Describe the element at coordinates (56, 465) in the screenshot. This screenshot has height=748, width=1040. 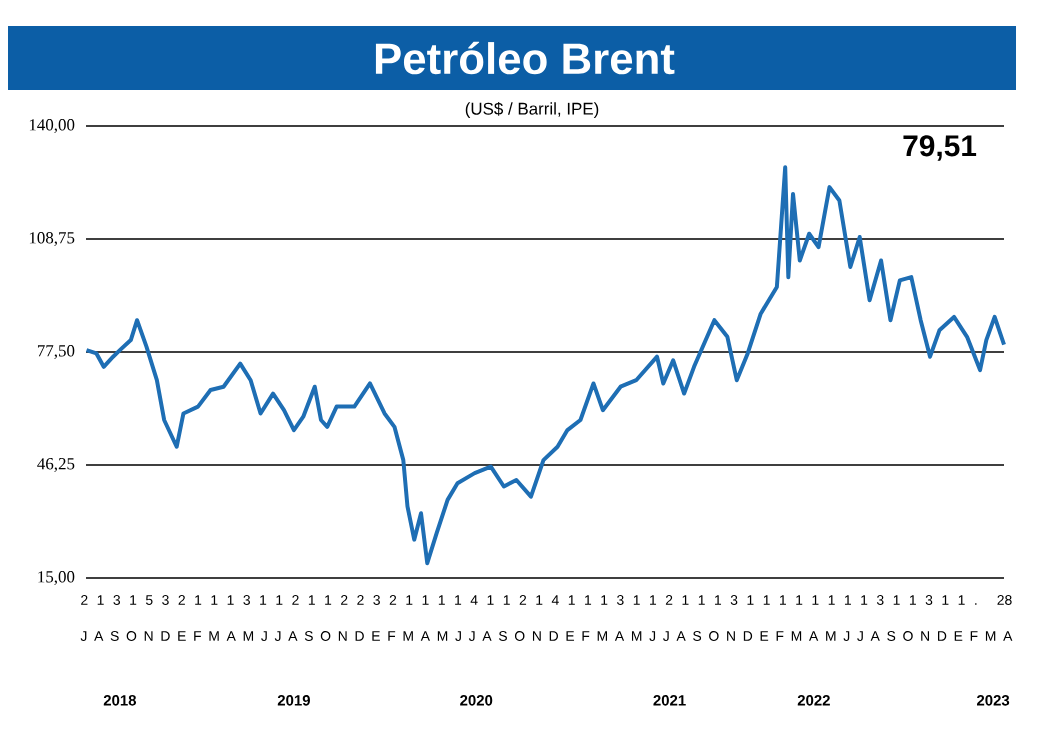
I see `y-tick-label: 46,25` at that location.